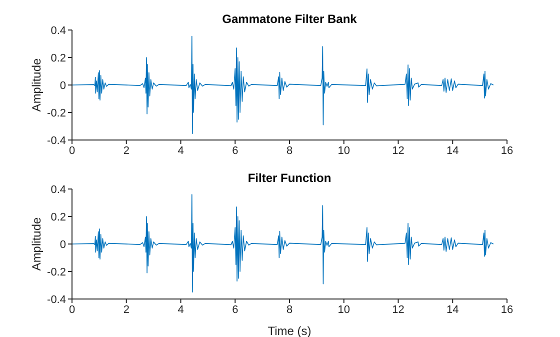 The width and height of the screenshot is (560, 337). What do you see at coordinates (289, 19) in the screenshot?
I see `chart-title: Gammatone Filter Bank` at bounding box center [289, 19].